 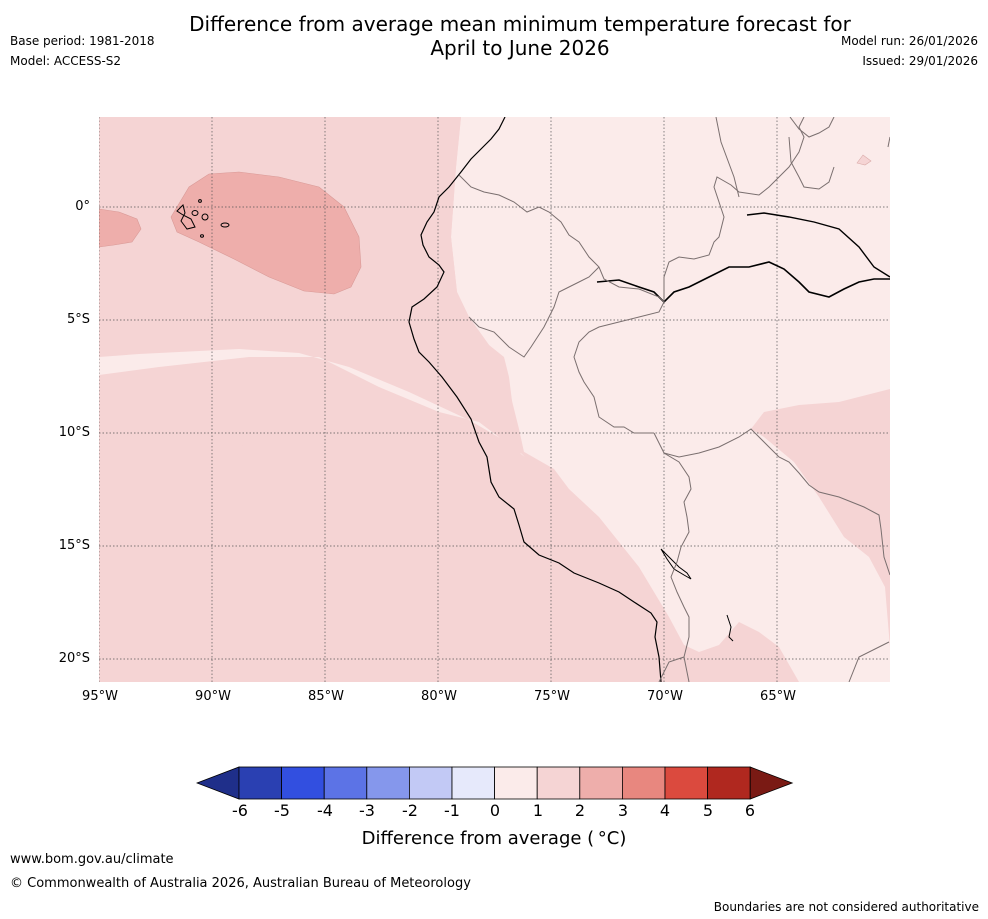 What do you see at coordinates (909, 51) in the screenshot?
I see `meta-right: Model run: 26/01/2026 Issued: 29/01/2026` at bounding box center [909, 51].